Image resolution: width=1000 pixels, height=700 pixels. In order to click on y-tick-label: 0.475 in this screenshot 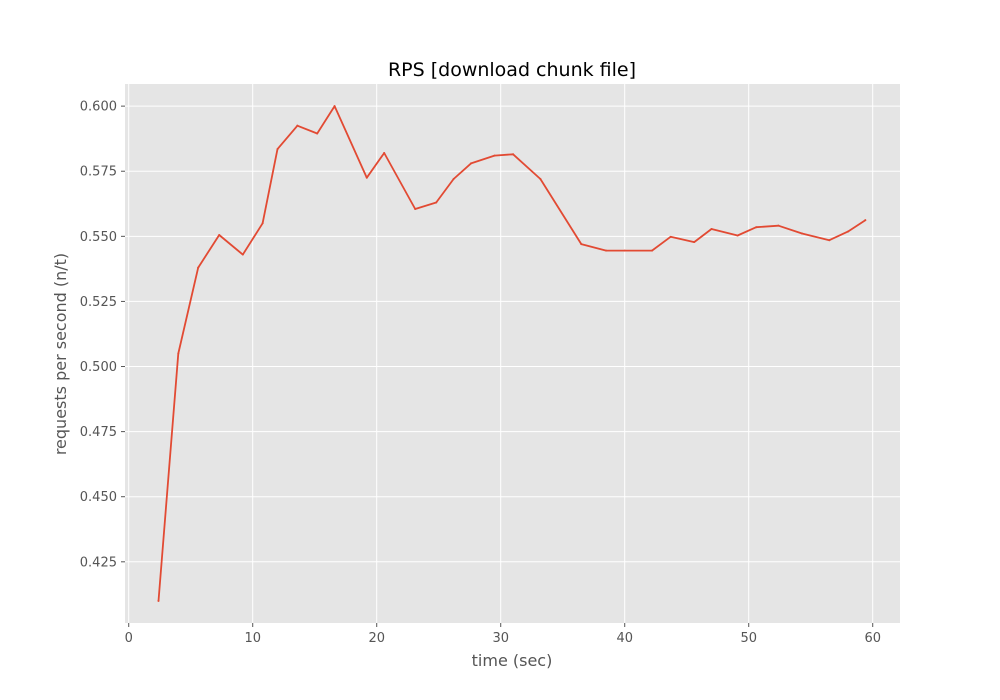, I will do `click(98, 432)`.